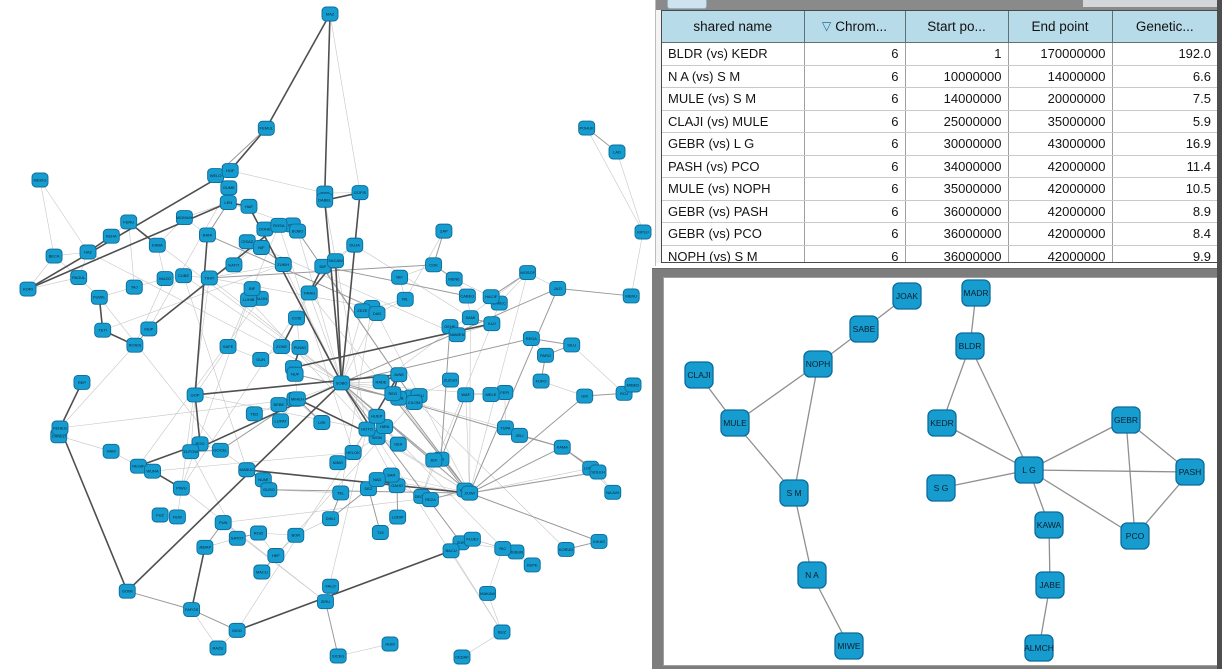  Describe the element at coordinates (205, 547) in the screenshot. I see `network-node-jebap: JEBAP` at that location.